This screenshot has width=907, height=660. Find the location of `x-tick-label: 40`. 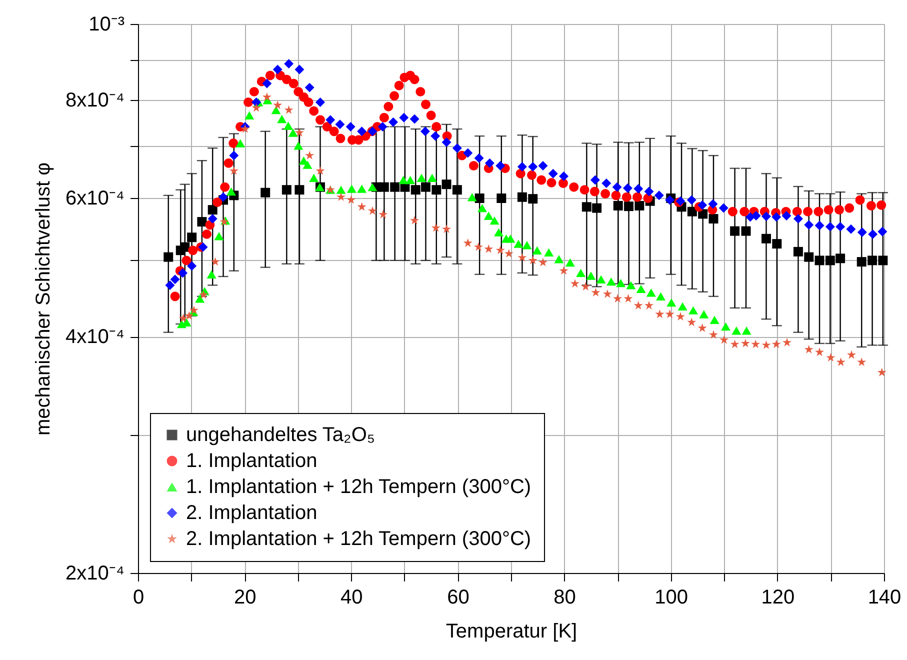

x-tick-label: 40 is located at coordinates (351, 597).